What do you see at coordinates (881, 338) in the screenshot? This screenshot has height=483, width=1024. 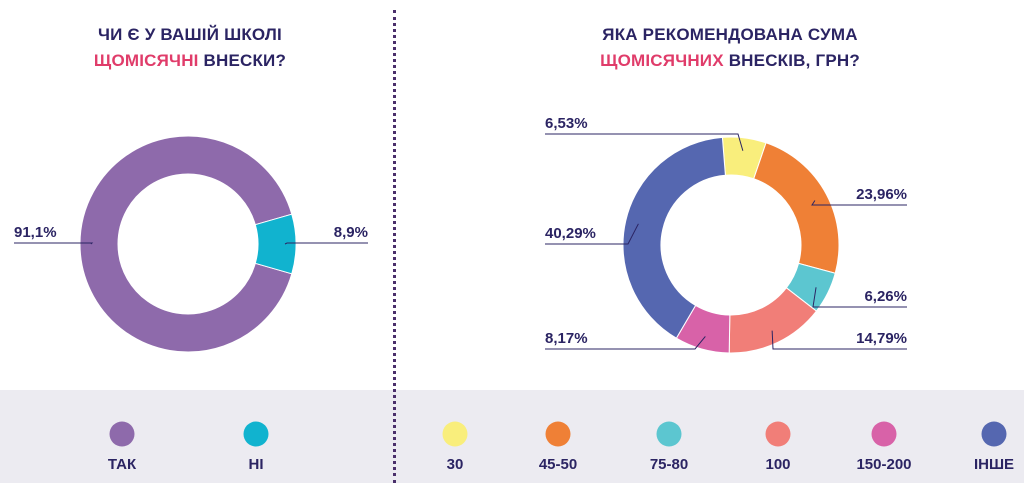 I see `donut2-label-3: 14,79%` at bounding box center [881, 338].